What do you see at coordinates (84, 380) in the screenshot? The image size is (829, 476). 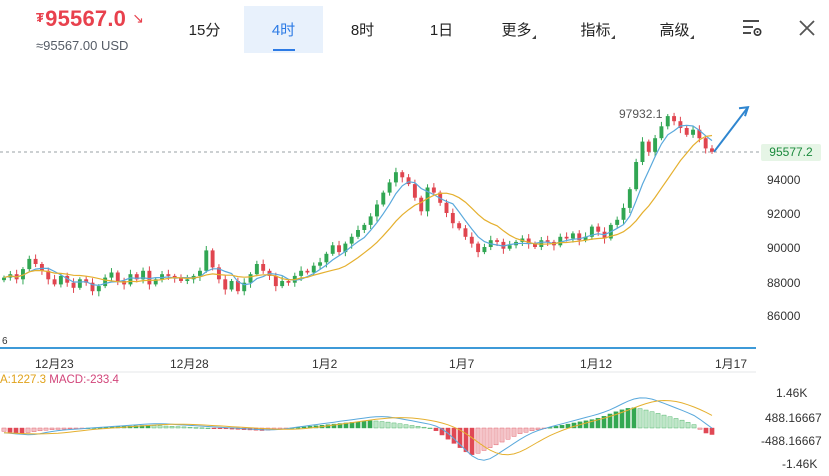 I see `macd-value: MACD:-233.4` at bounding box center [84, 380].